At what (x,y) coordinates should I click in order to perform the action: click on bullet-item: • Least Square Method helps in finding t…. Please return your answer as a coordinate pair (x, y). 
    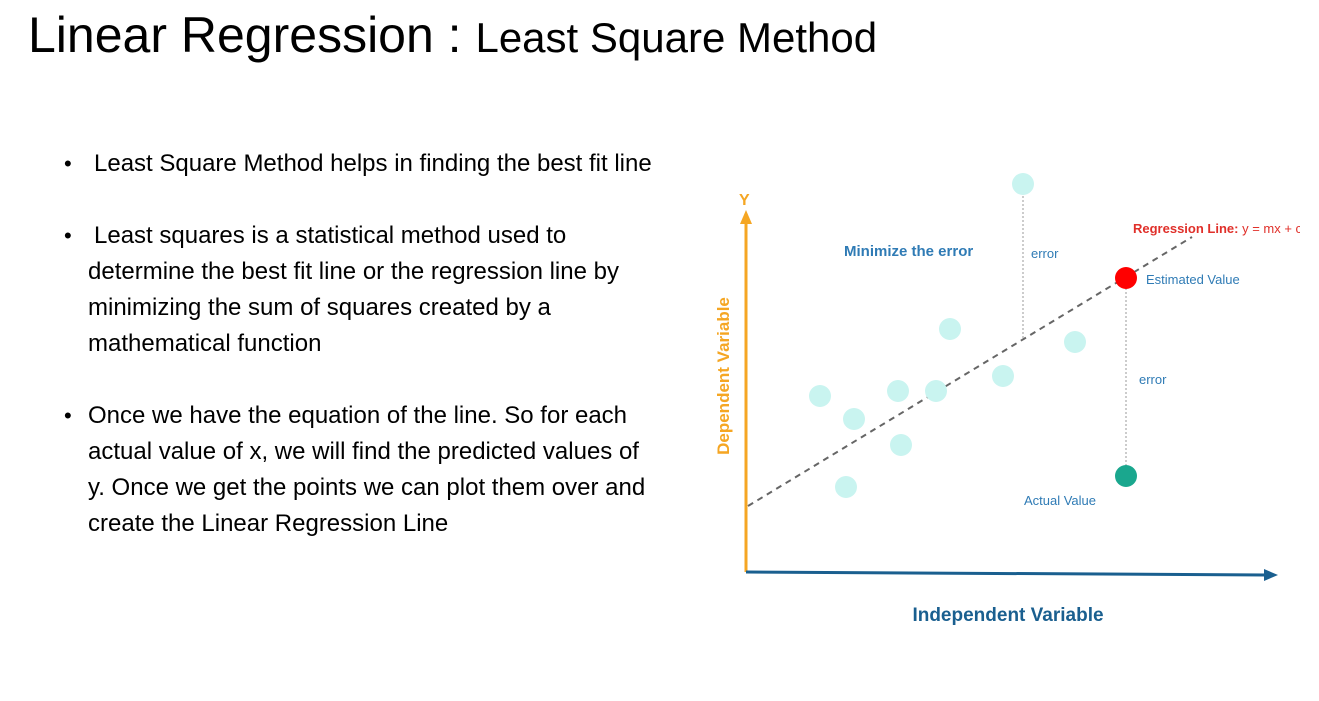
    Looking at the image, I should click on (362, 164).